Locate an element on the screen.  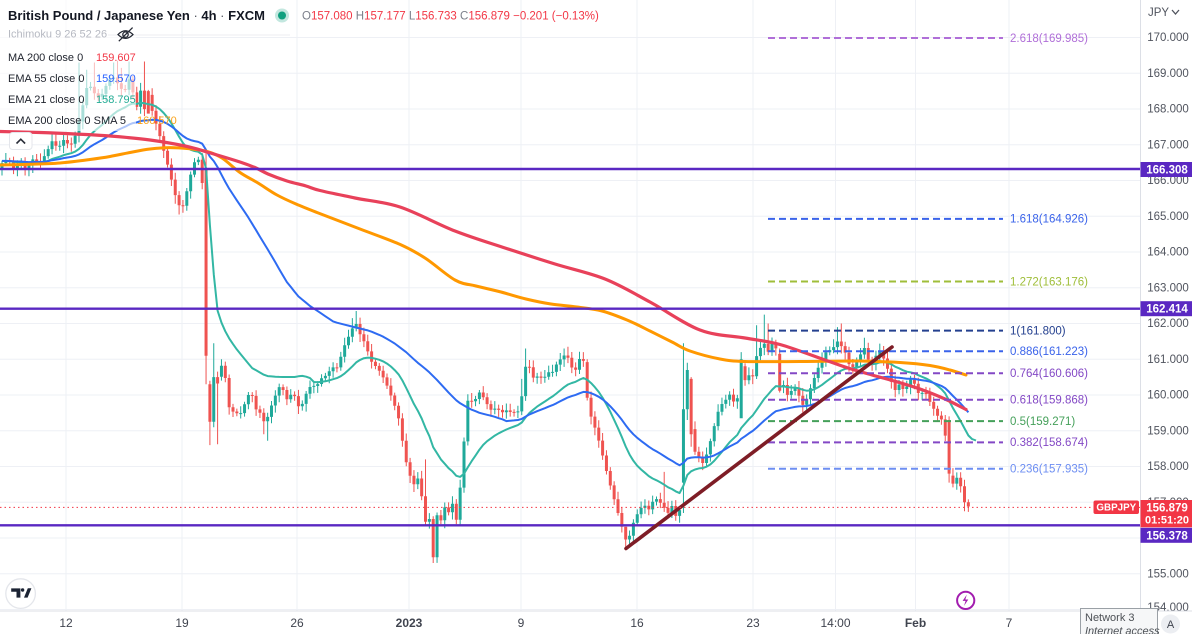
svg-text: EMA 55 close 0 is located at coordinates (46, 79).